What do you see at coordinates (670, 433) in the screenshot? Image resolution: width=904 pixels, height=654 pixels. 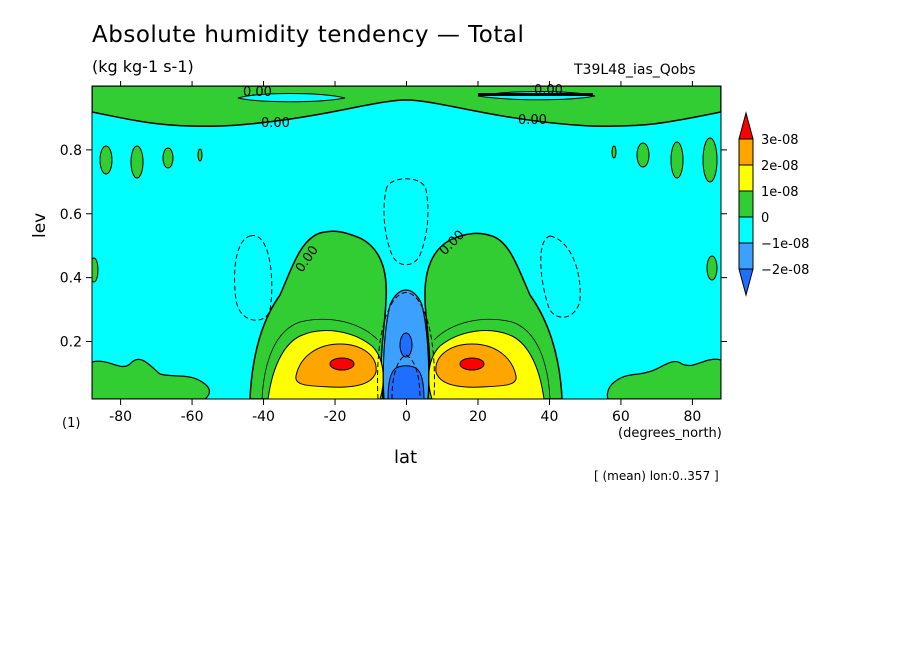 I see `x-axis-unit: (degrees_north)` at bounding box center [670, 433].